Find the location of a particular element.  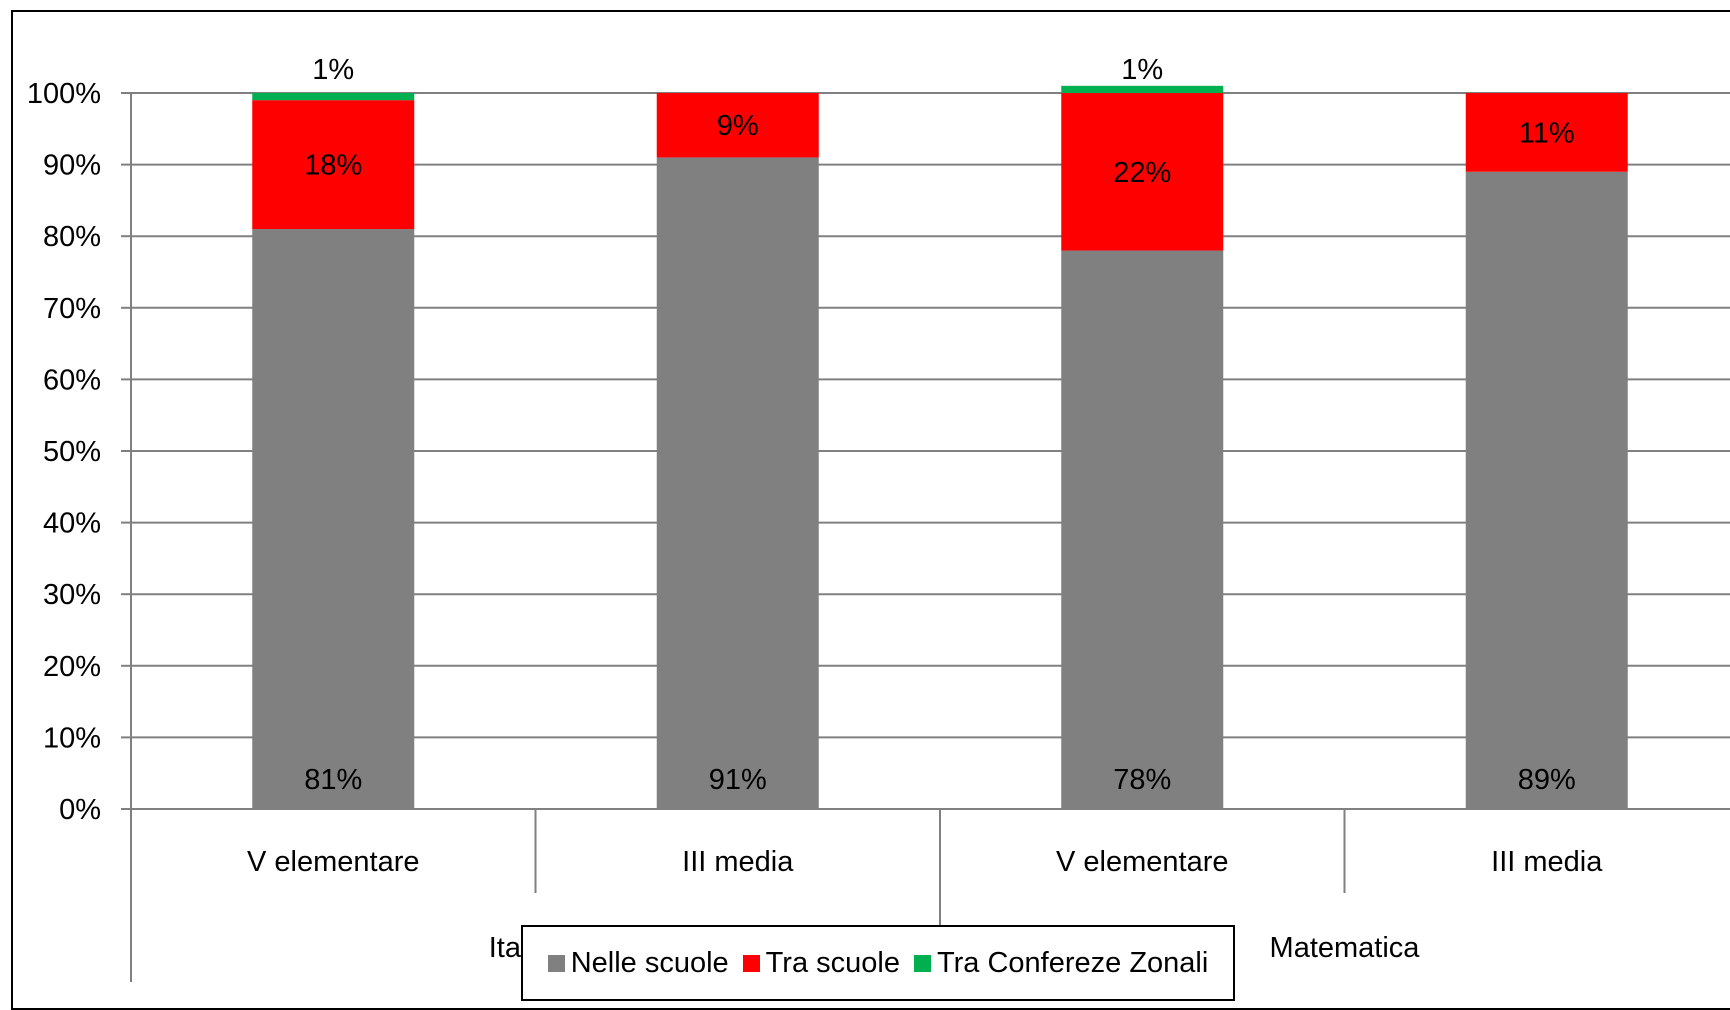

data-label: 78% is located at coordinates (1142, 780).